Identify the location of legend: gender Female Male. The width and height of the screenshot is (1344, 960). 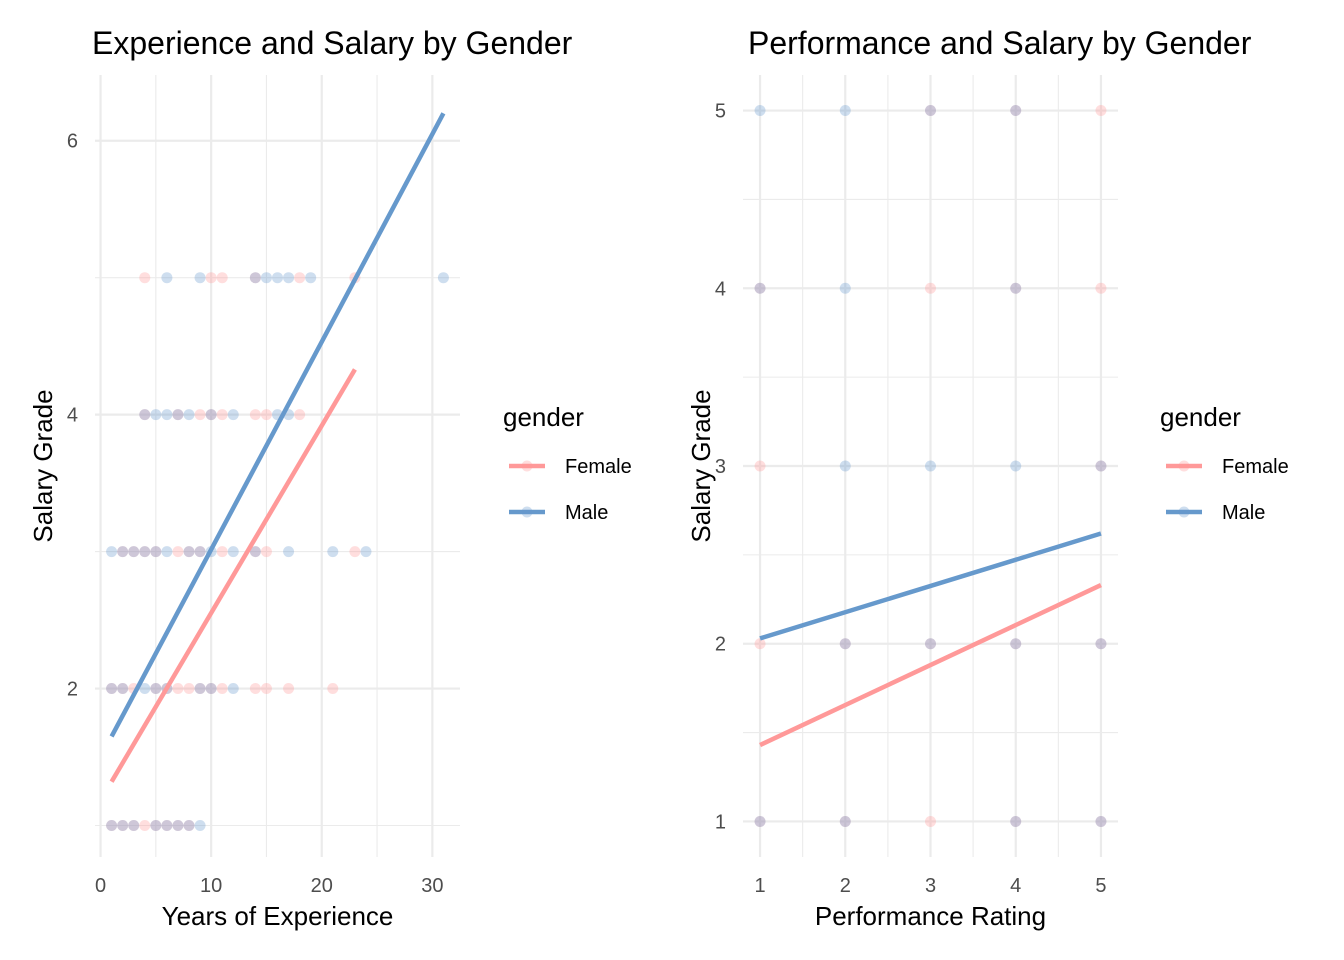
(1224, 463).